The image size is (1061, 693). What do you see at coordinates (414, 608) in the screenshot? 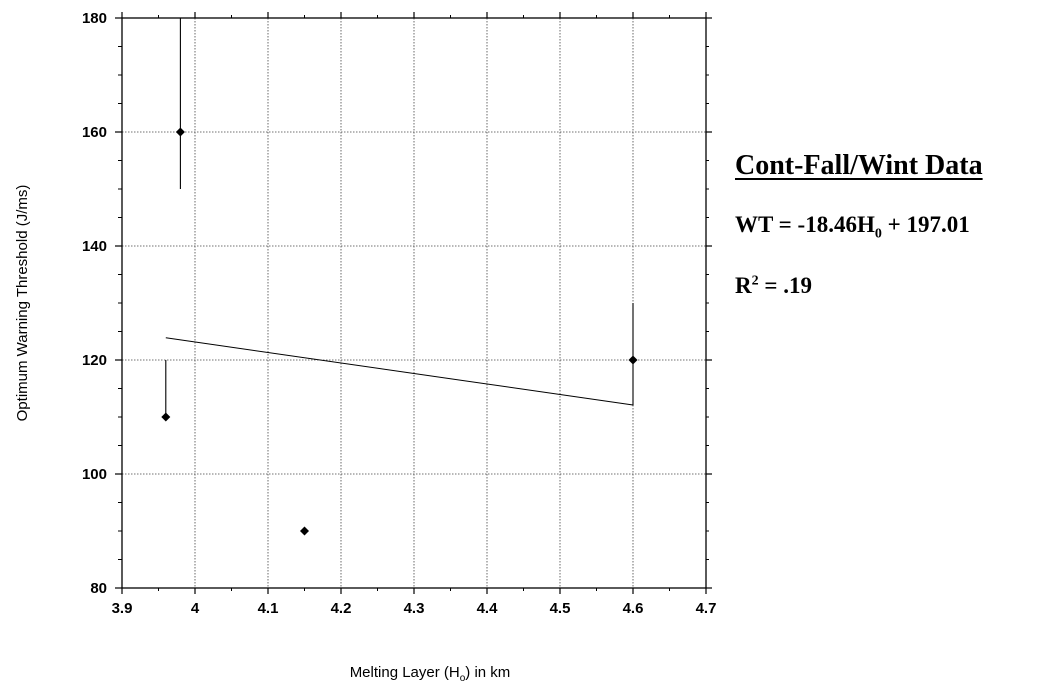
I see `x-tick-label: 4.3` at bounding box center [414, 608].